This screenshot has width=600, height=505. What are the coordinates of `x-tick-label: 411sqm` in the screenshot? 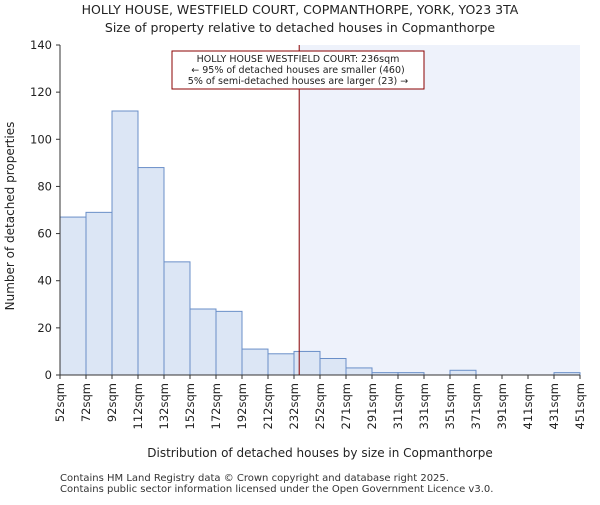 It's located at (528, 406).